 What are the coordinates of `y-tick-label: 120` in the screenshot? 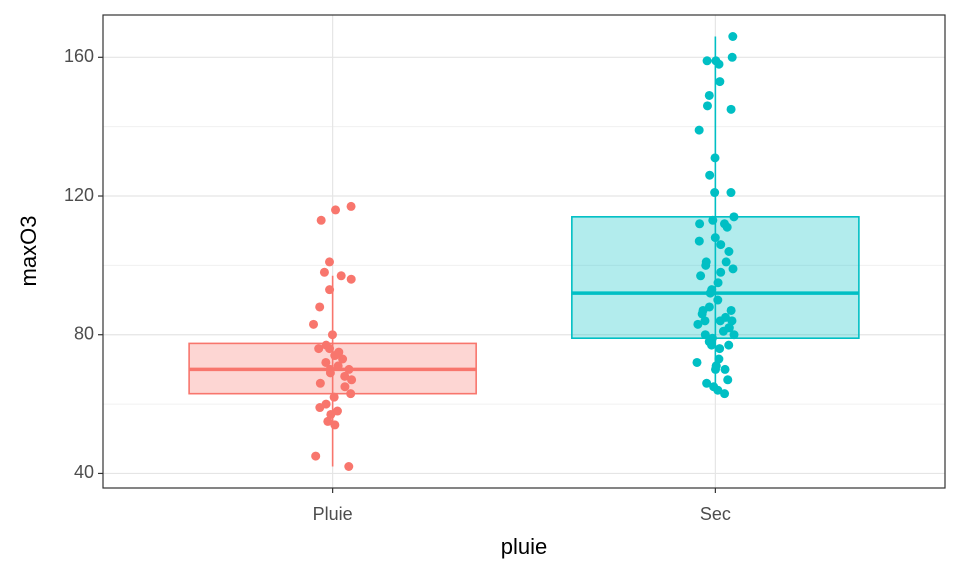 It's located at (79, 195).